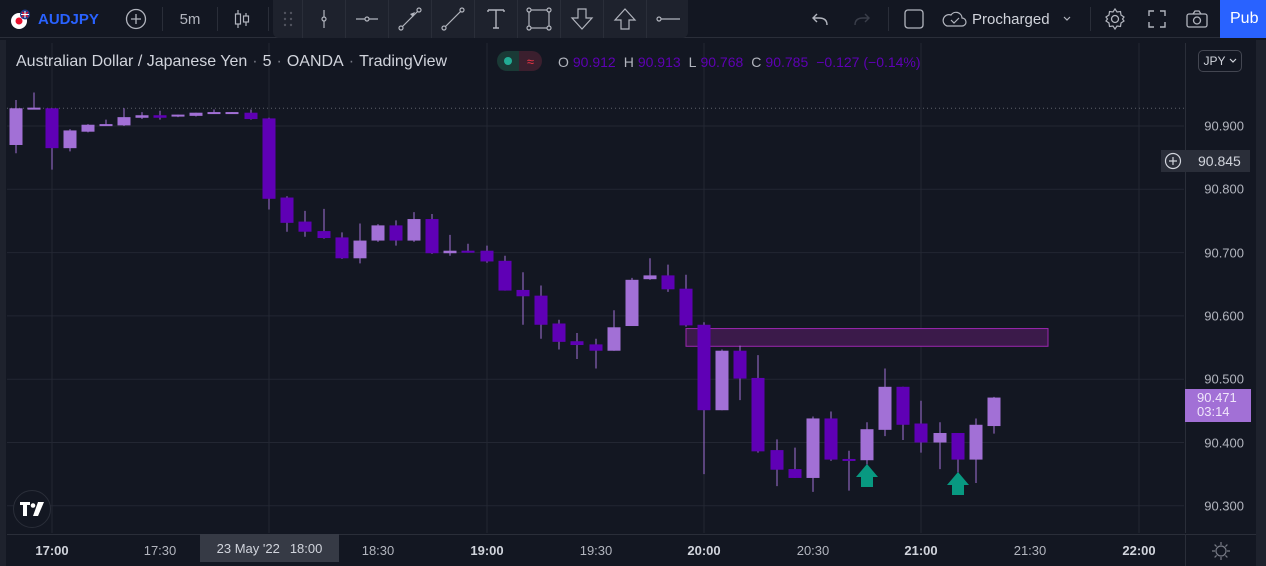 The image size is (1266, 566). Describe the element at coordinates (190, 19) in the screenshot. I see `interval-button: 5m` at that location.